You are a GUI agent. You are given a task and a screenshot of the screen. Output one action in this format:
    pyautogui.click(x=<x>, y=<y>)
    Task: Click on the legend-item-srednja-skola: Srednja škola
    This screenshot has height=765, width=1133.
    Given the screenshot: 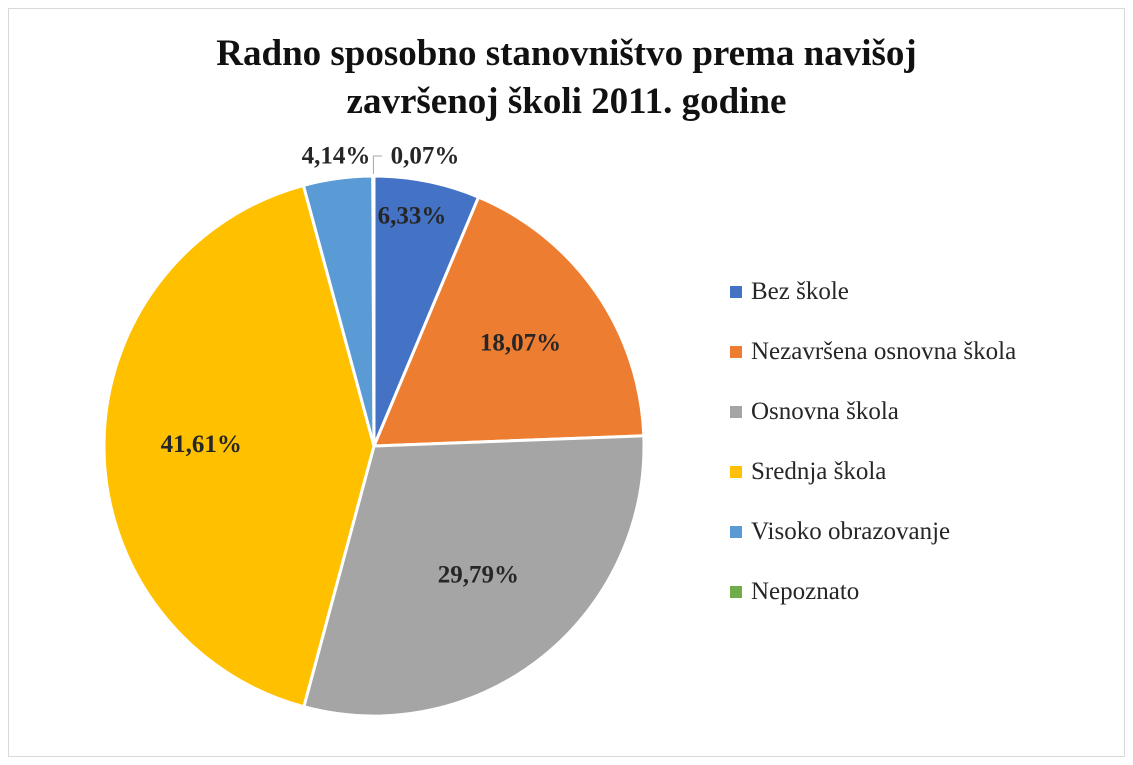 What is the action you would take?
    pyautogui.click(x=873, y=472)
    